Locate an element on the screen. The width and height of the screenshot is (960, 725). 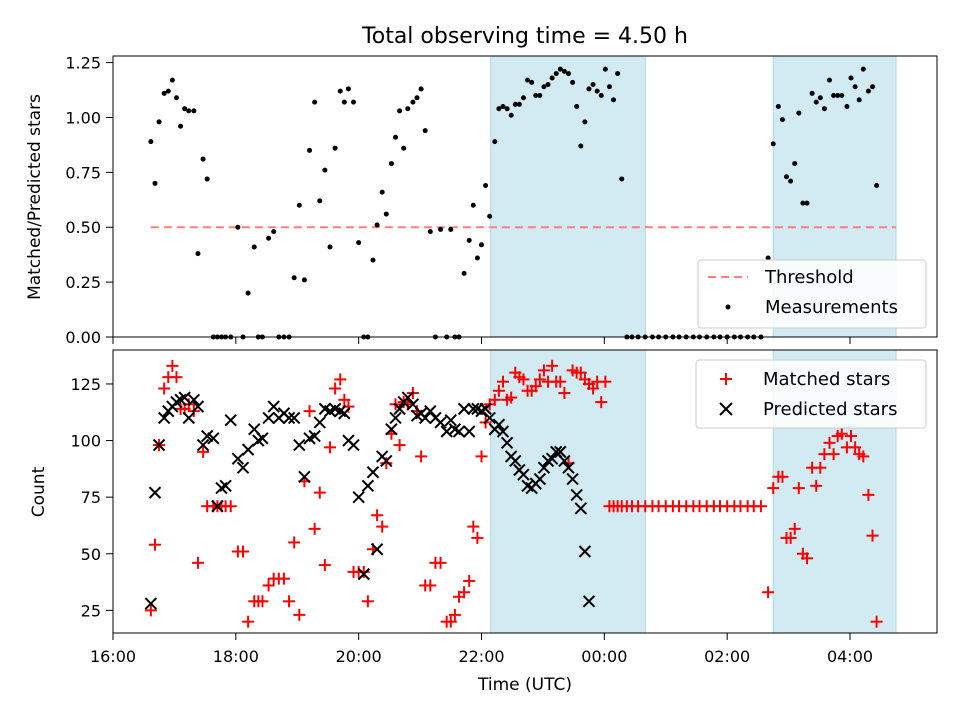
x-axis-label: Time (UTC) is located at coordinates (524, 685).